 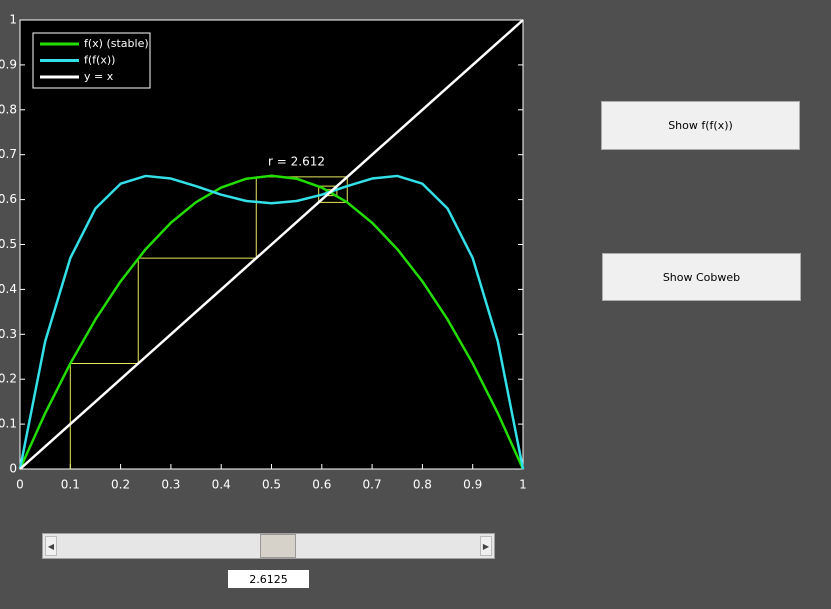 I want to click on x-tick-label: 0.6, so click(x=321, y=485).